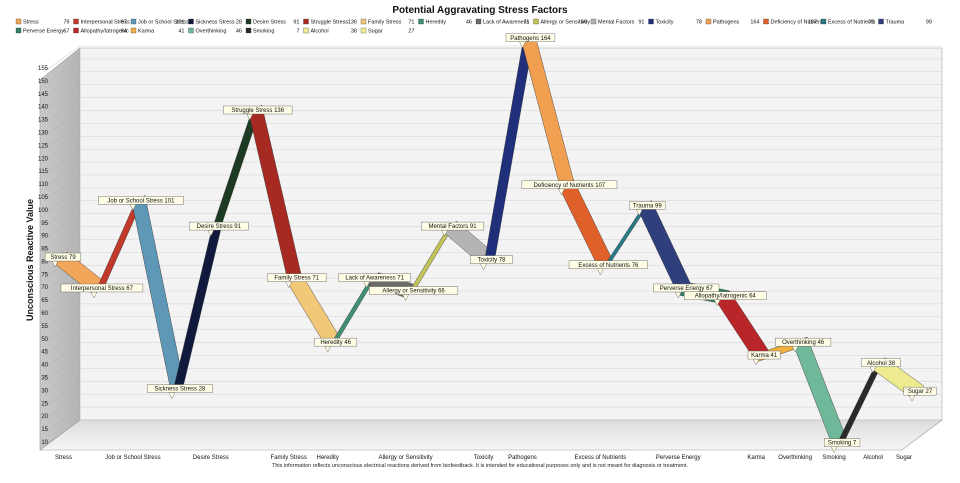  I want to click on legend-item: Overthinking 46, so click(215, 31).